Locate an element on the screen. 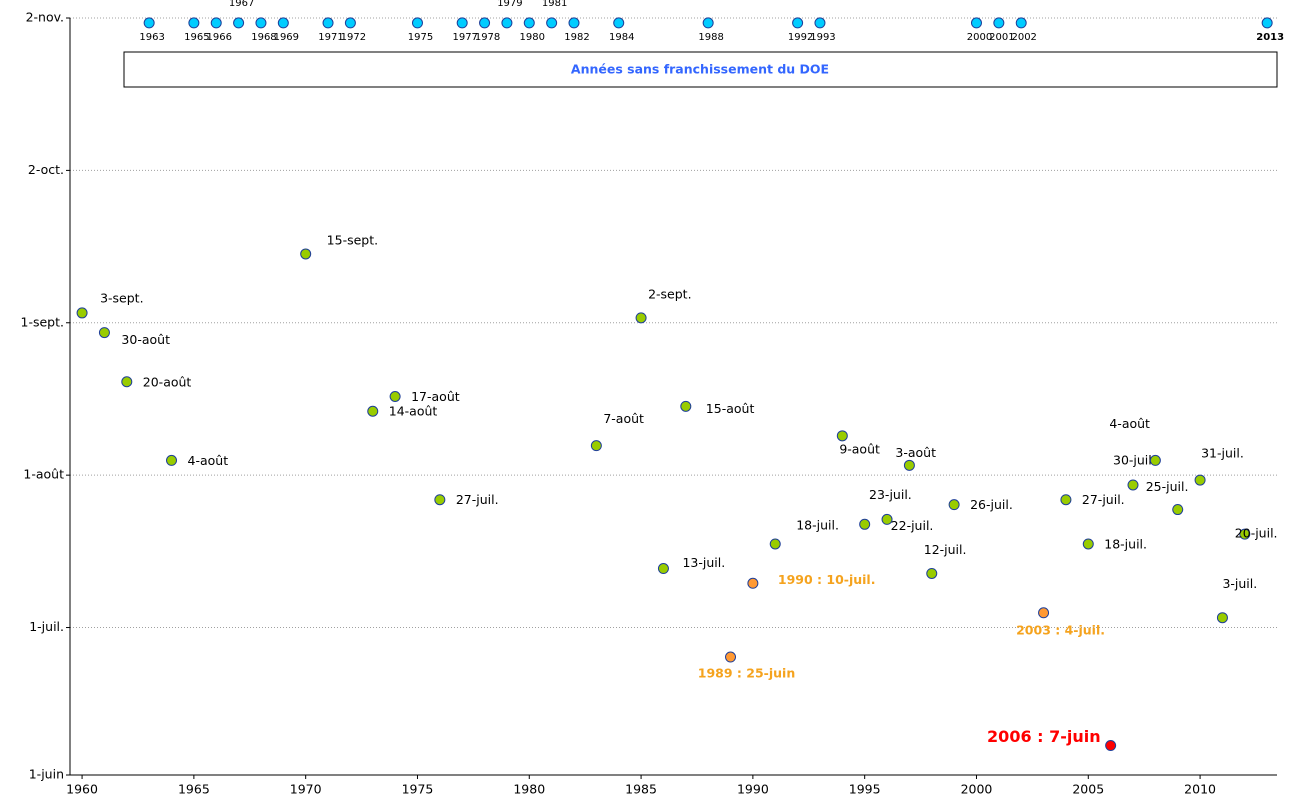 The image size is (1295, 810). year-label: 1981 is located at coordinates (554, 4).